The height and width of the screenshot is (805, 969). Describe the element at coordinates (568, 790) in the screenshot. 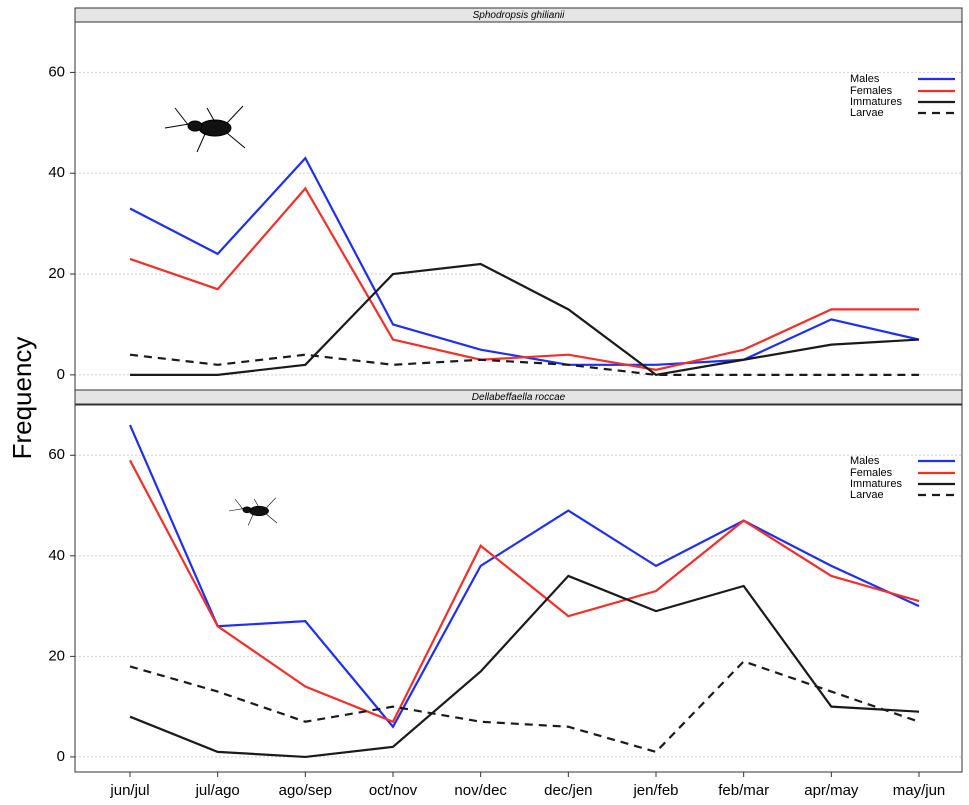

I see `x-tick-label: dec/jen` at that location.